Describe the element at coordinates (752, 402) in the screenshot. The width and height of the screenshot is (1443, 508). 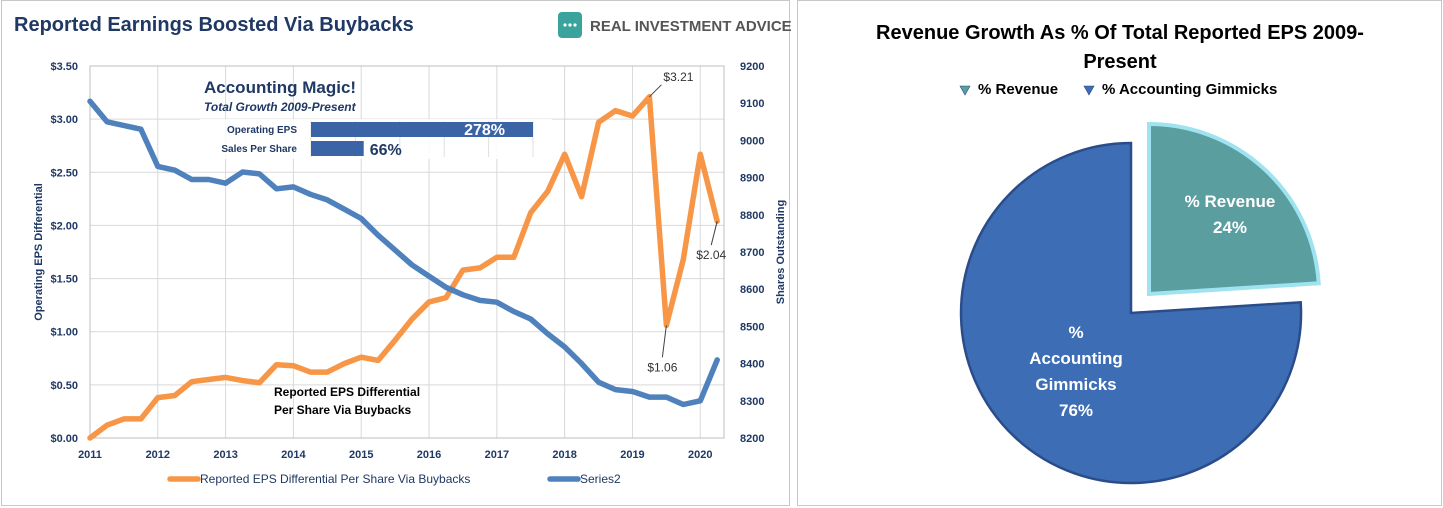
I see `y2-tick-label: 8300` at that location.